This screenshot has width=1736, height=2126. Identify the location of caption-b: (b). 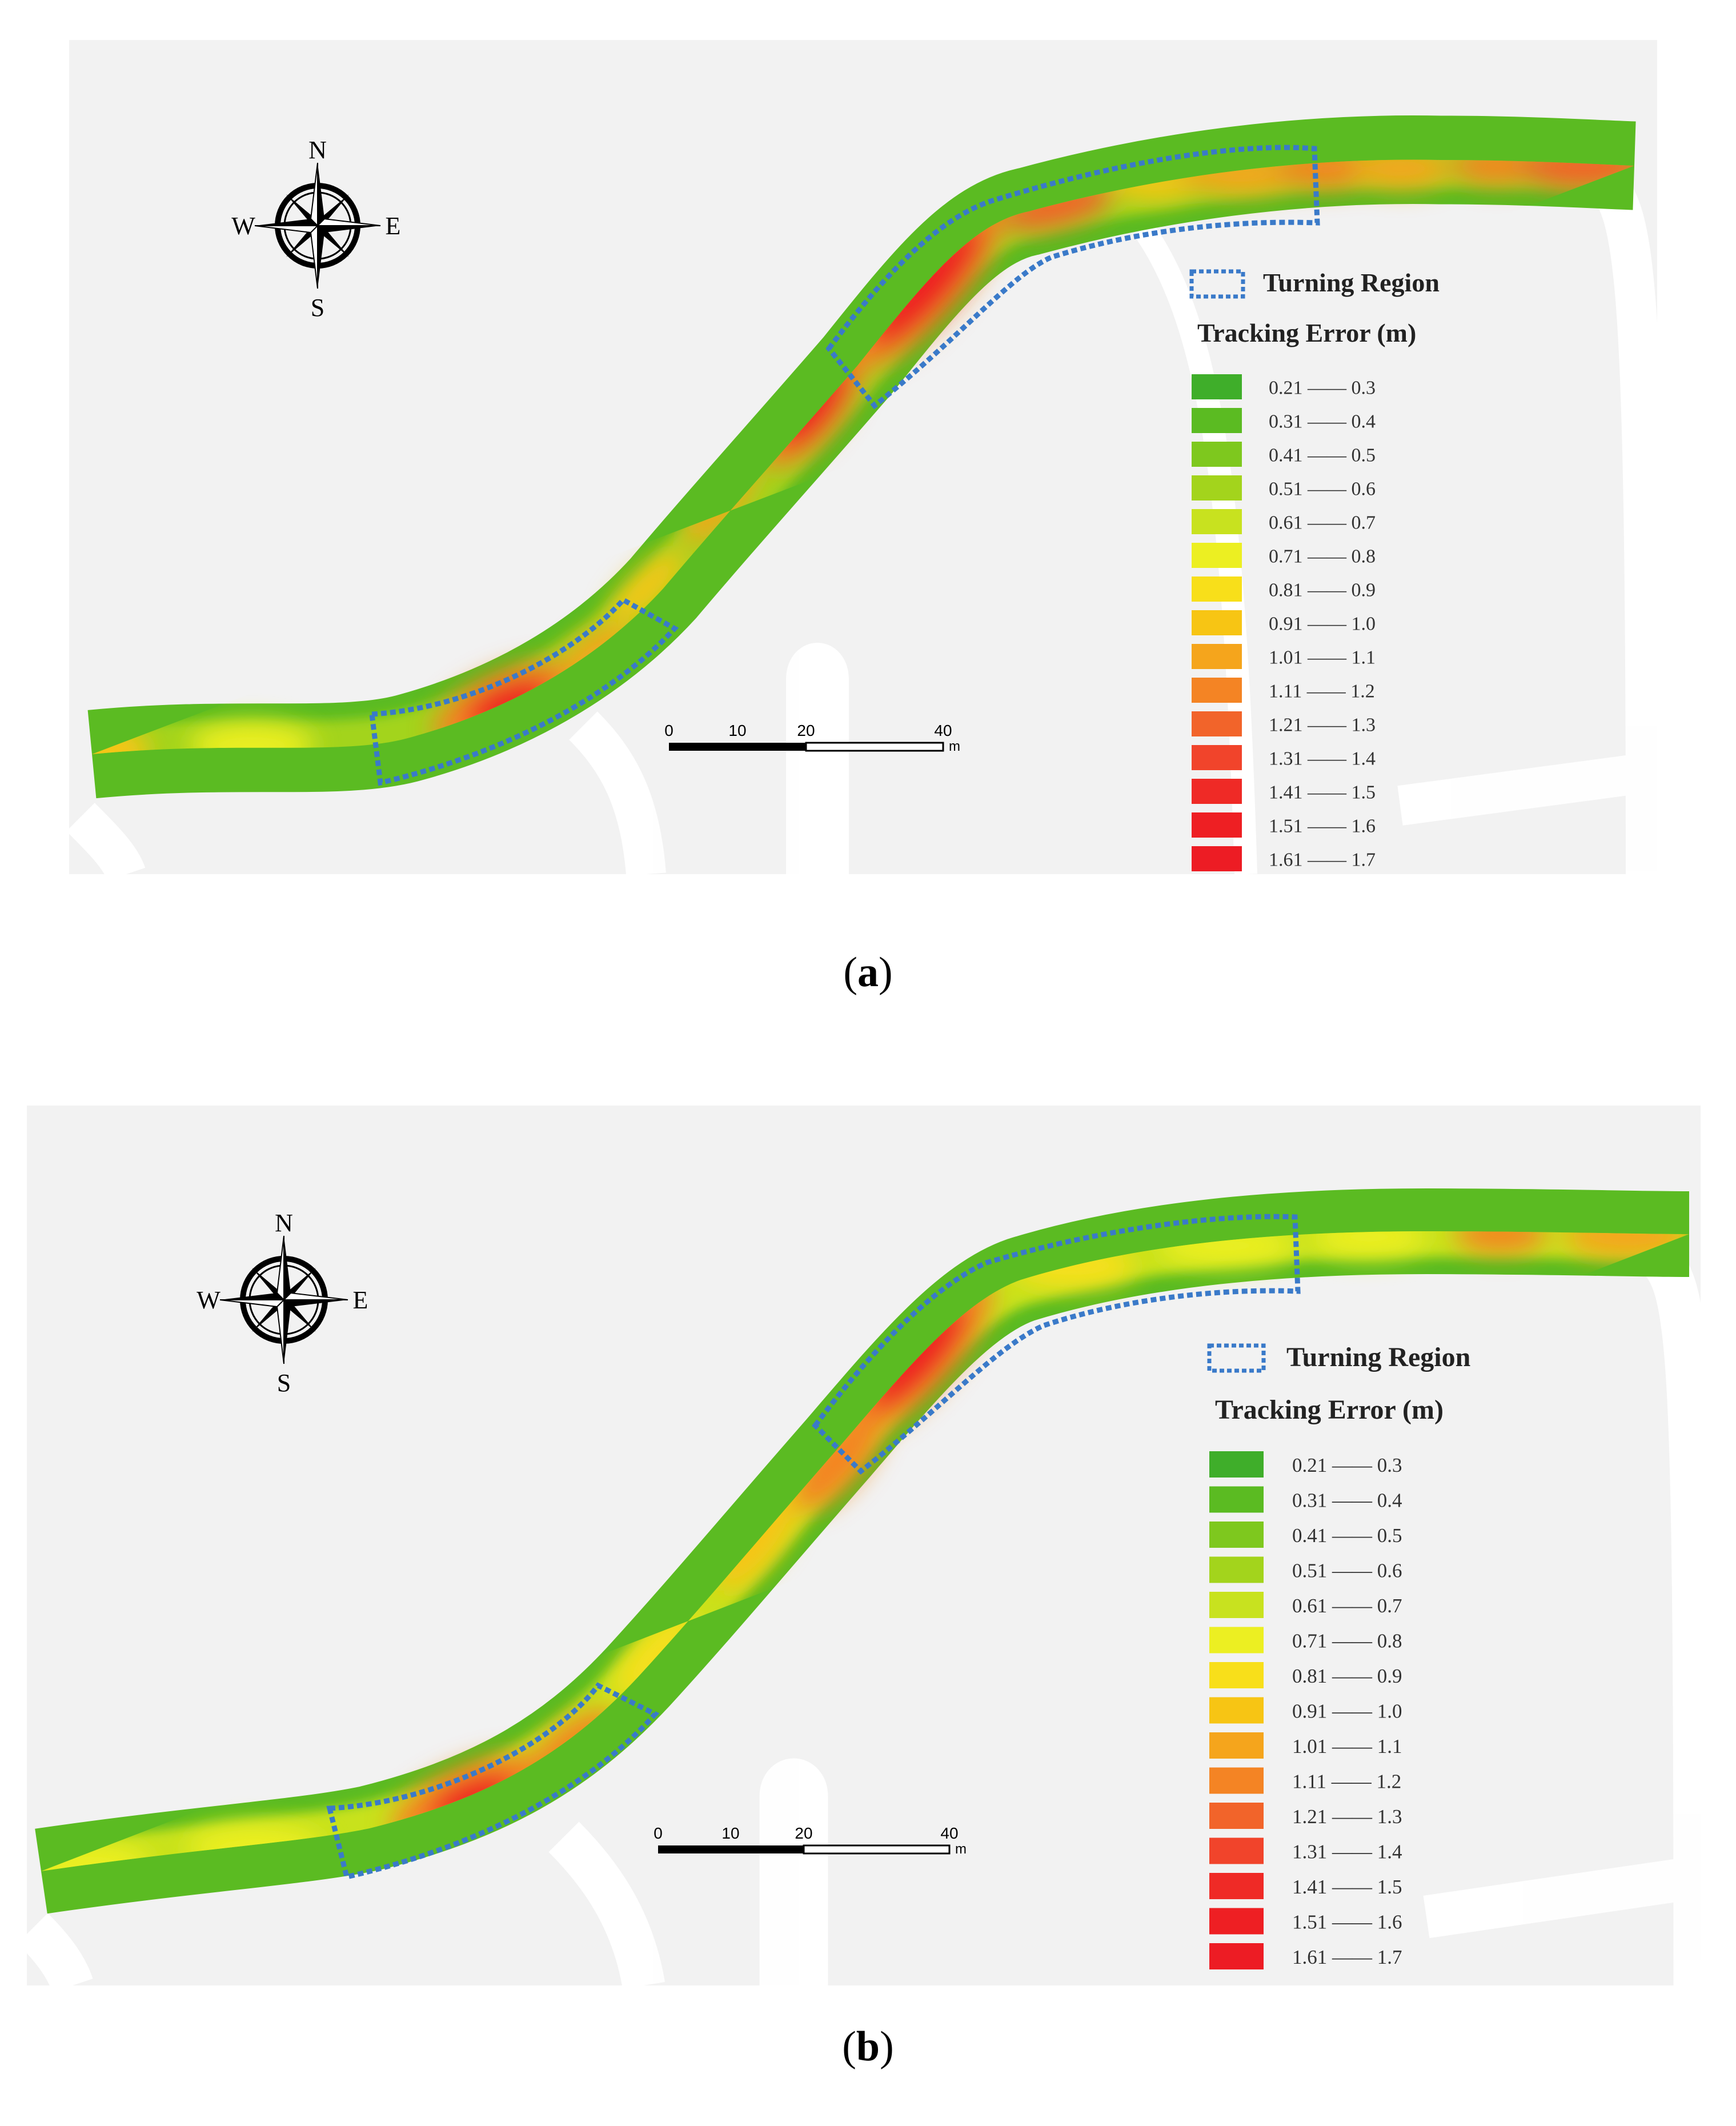
(868, 2046).